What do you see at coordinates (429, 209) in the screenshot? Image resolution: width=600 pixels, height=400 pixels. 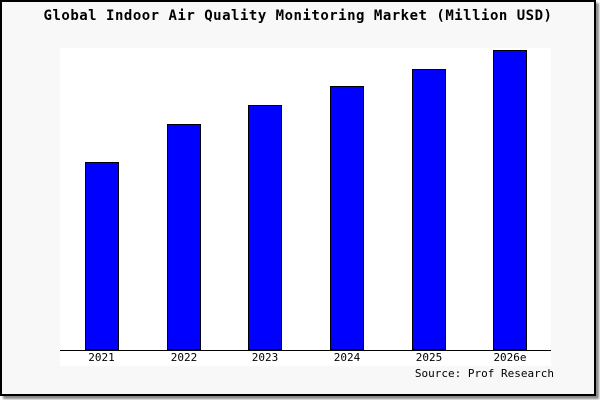 I see `bar-2025` at bounding box center [429, 209].